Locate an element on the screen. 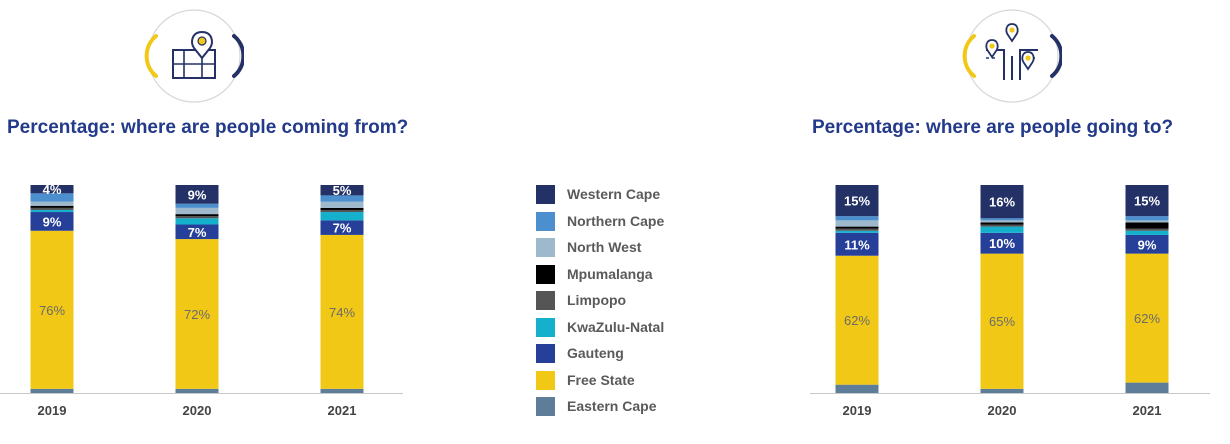  legend-item: Free State is located at coordinates (636, 382).